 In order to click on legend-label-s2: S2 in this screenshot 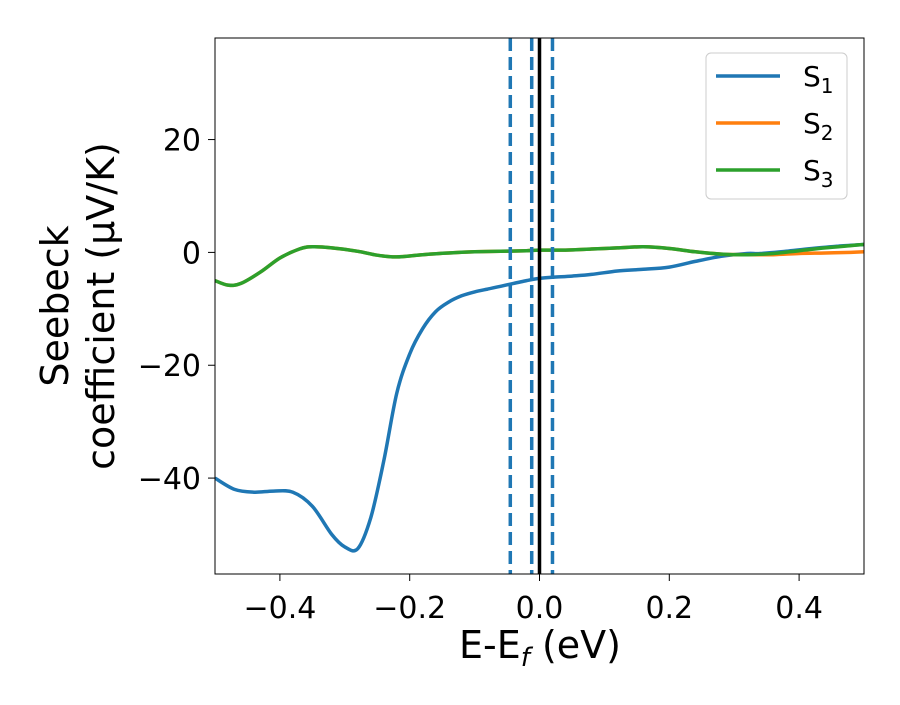, I will do `click(818, 126)`.